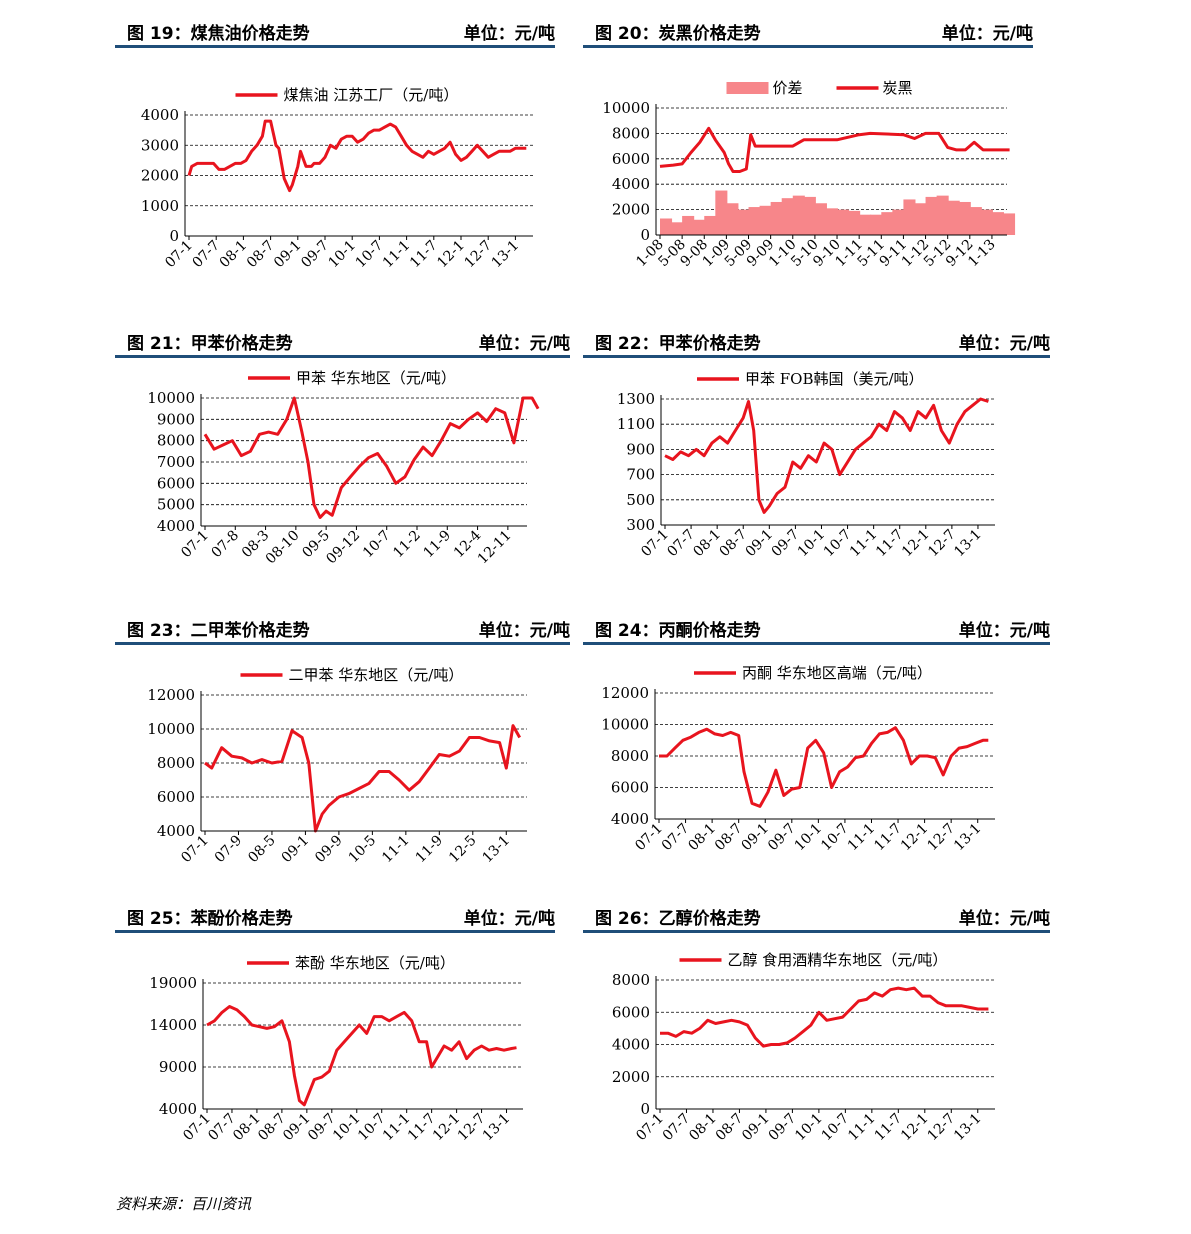 This screenshot has height=1234, width=1191. What do you see at coordinates (837, 673) in the screenshot?
I see `legend-label: 丙酮 华东地区高端（元/吨）` at bounding box center [837, 673].